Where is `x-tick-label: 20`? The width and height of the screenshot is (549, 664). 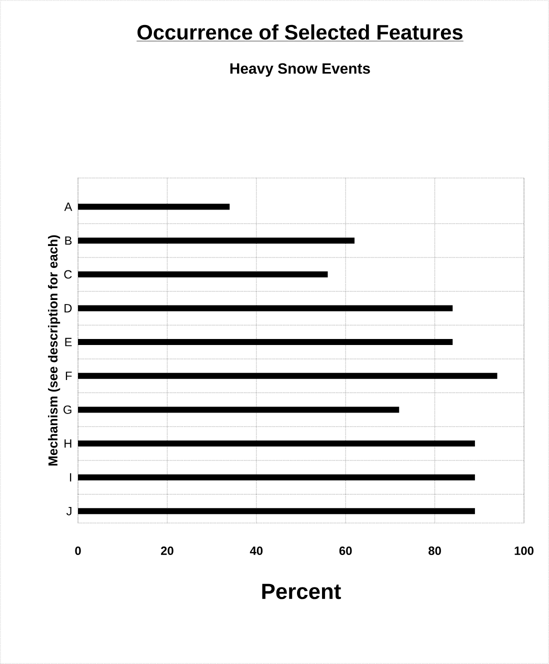 x-tick-label: 20 is located at coordinates (167, 550).